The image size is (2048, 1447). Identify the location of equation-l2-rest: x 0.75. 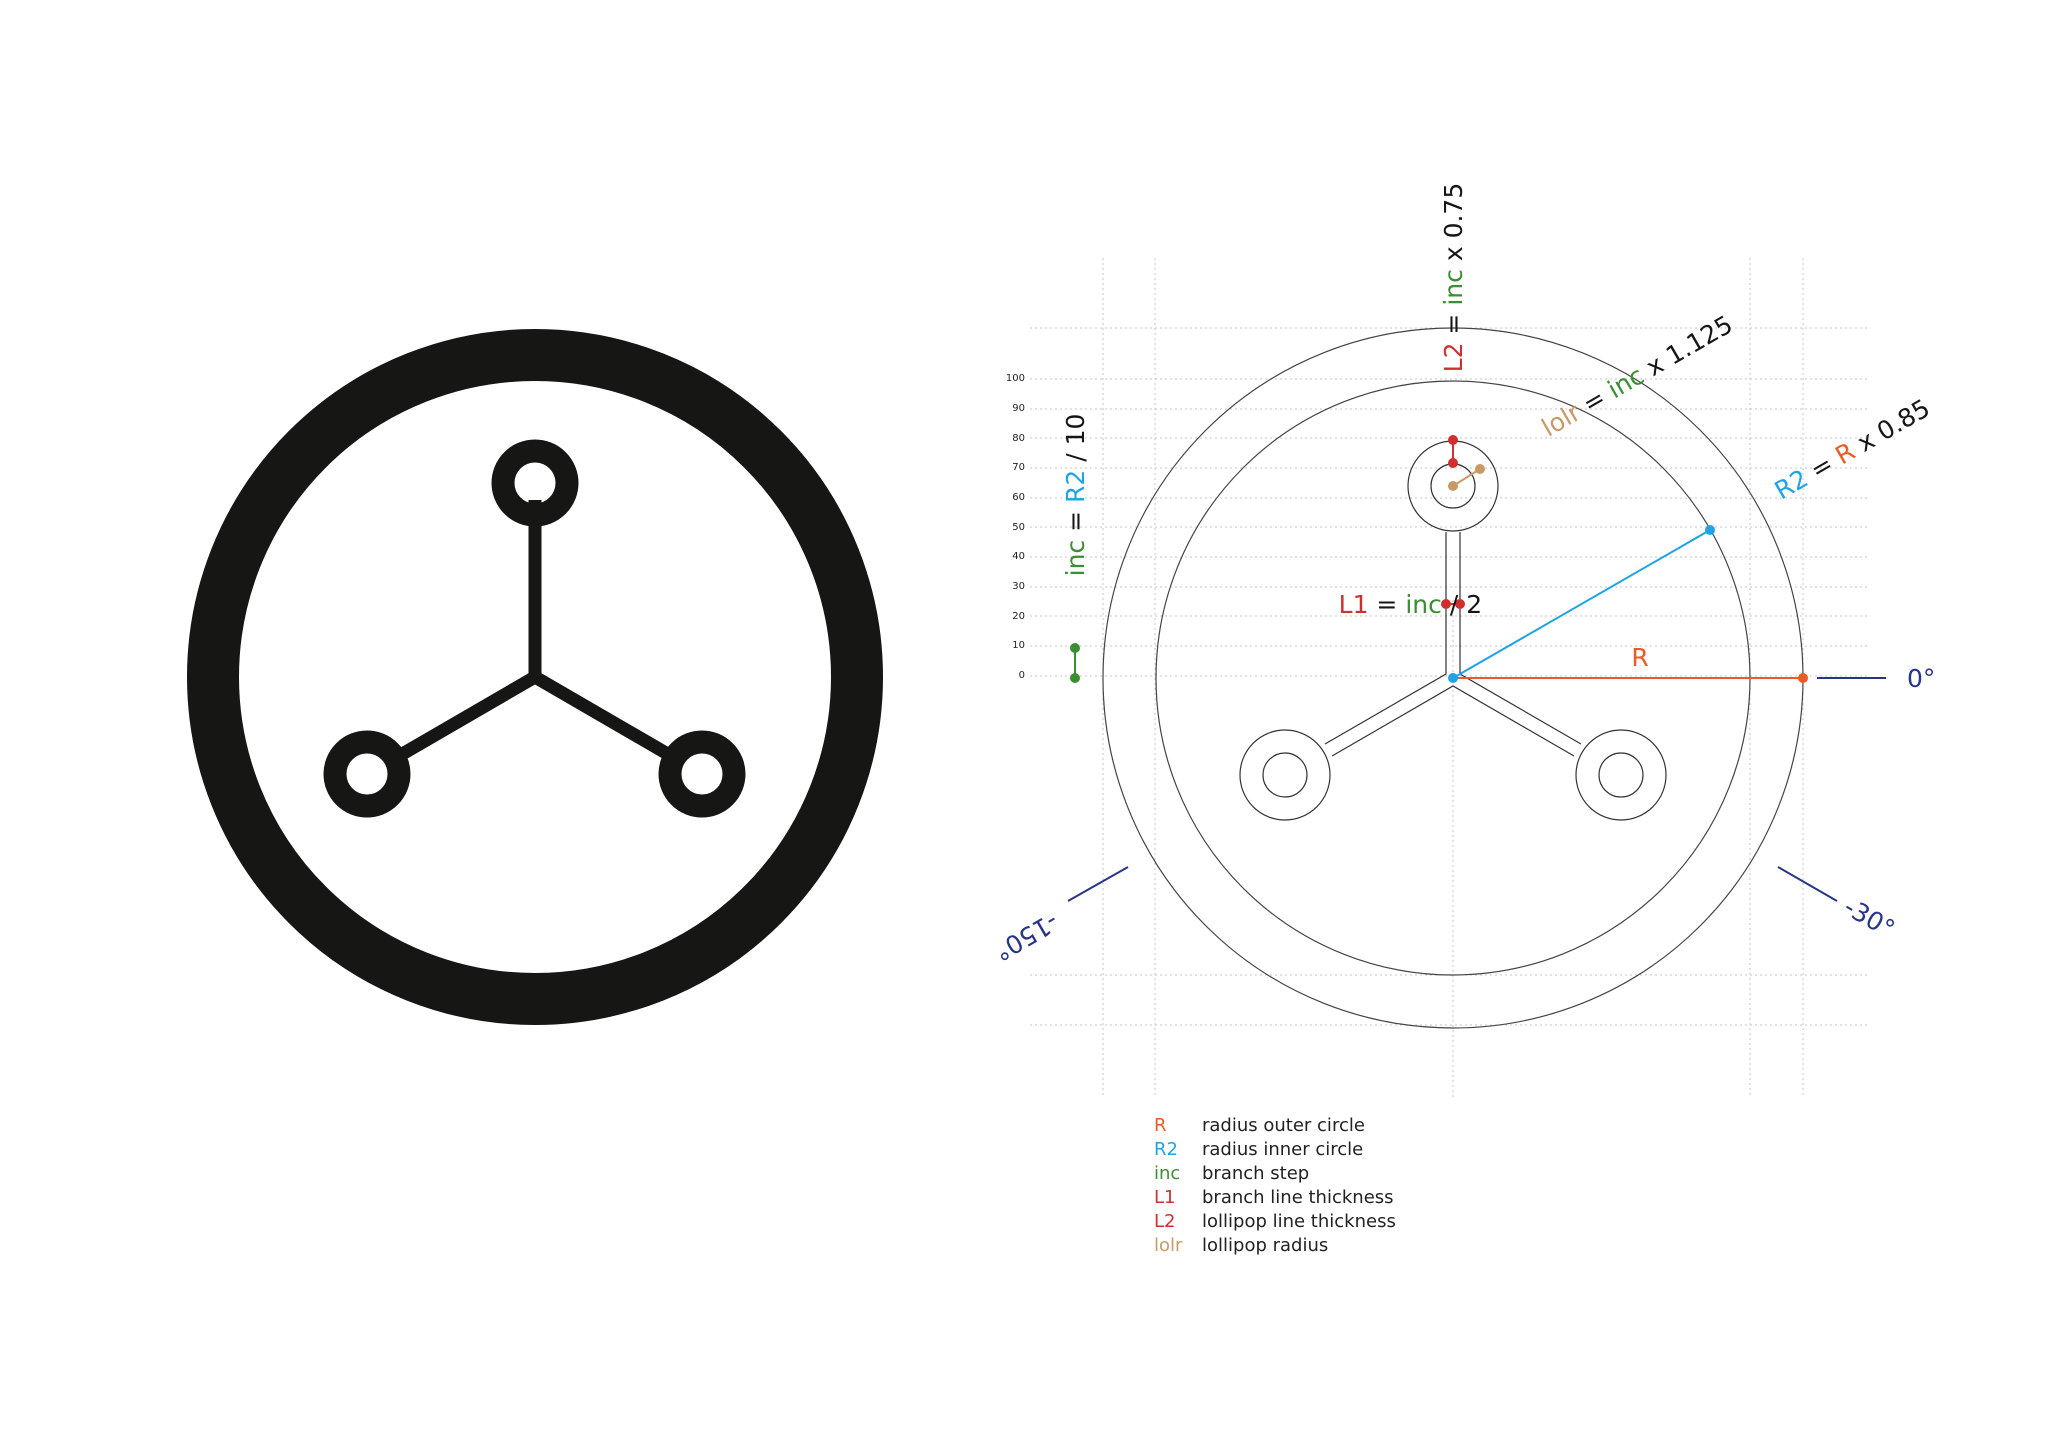
(1453, 226).